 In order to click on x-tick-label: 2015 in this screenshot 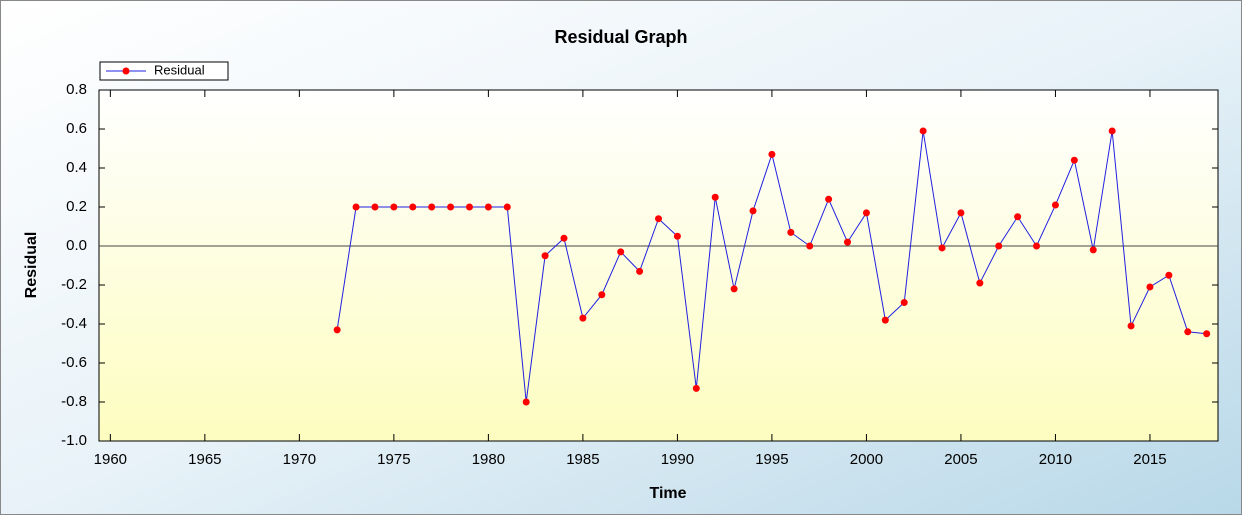, I will do `click(1149, 459)`.